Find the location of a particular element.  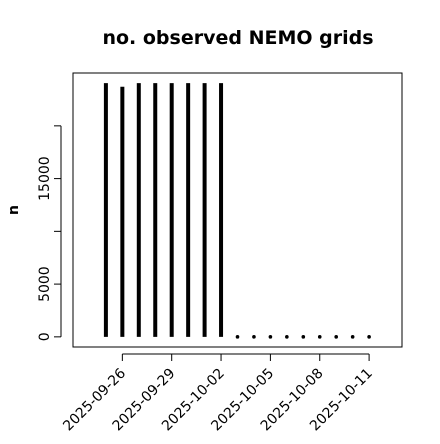

y-tick-label: 0 is located at coordinates (45, 336).